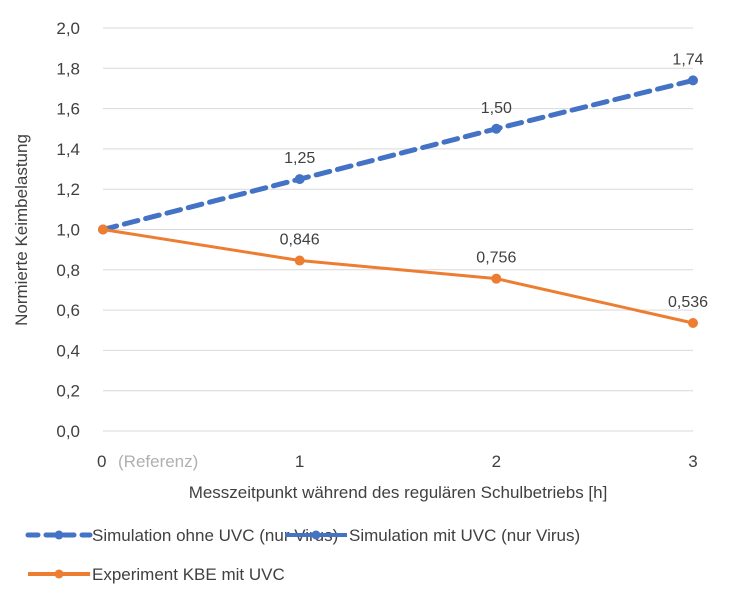  Describe the element at coordinates (300, 240) in the screenshot. I see `data-label: 0,846` at that location.